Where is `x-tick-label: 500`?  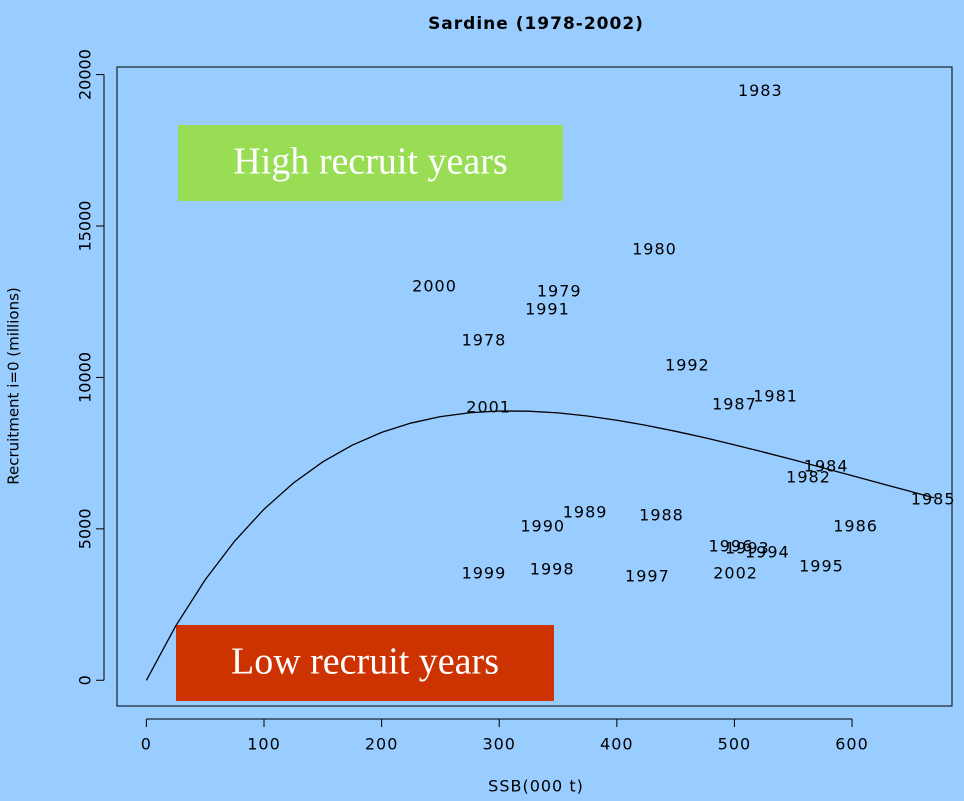 x-tick-label: 500 is located at coordinates (735, 744).